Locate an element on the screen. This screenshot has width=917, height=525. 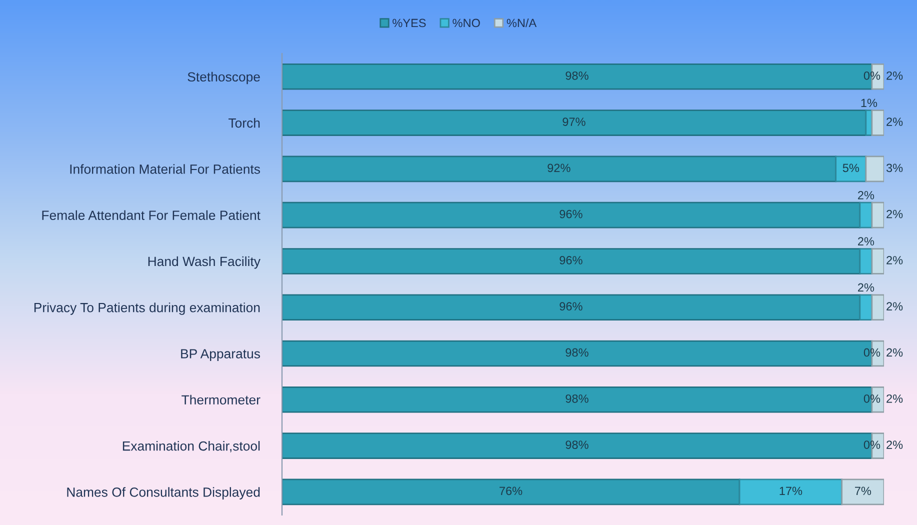
legend-label: %YES is located at coordinates (409, 23).